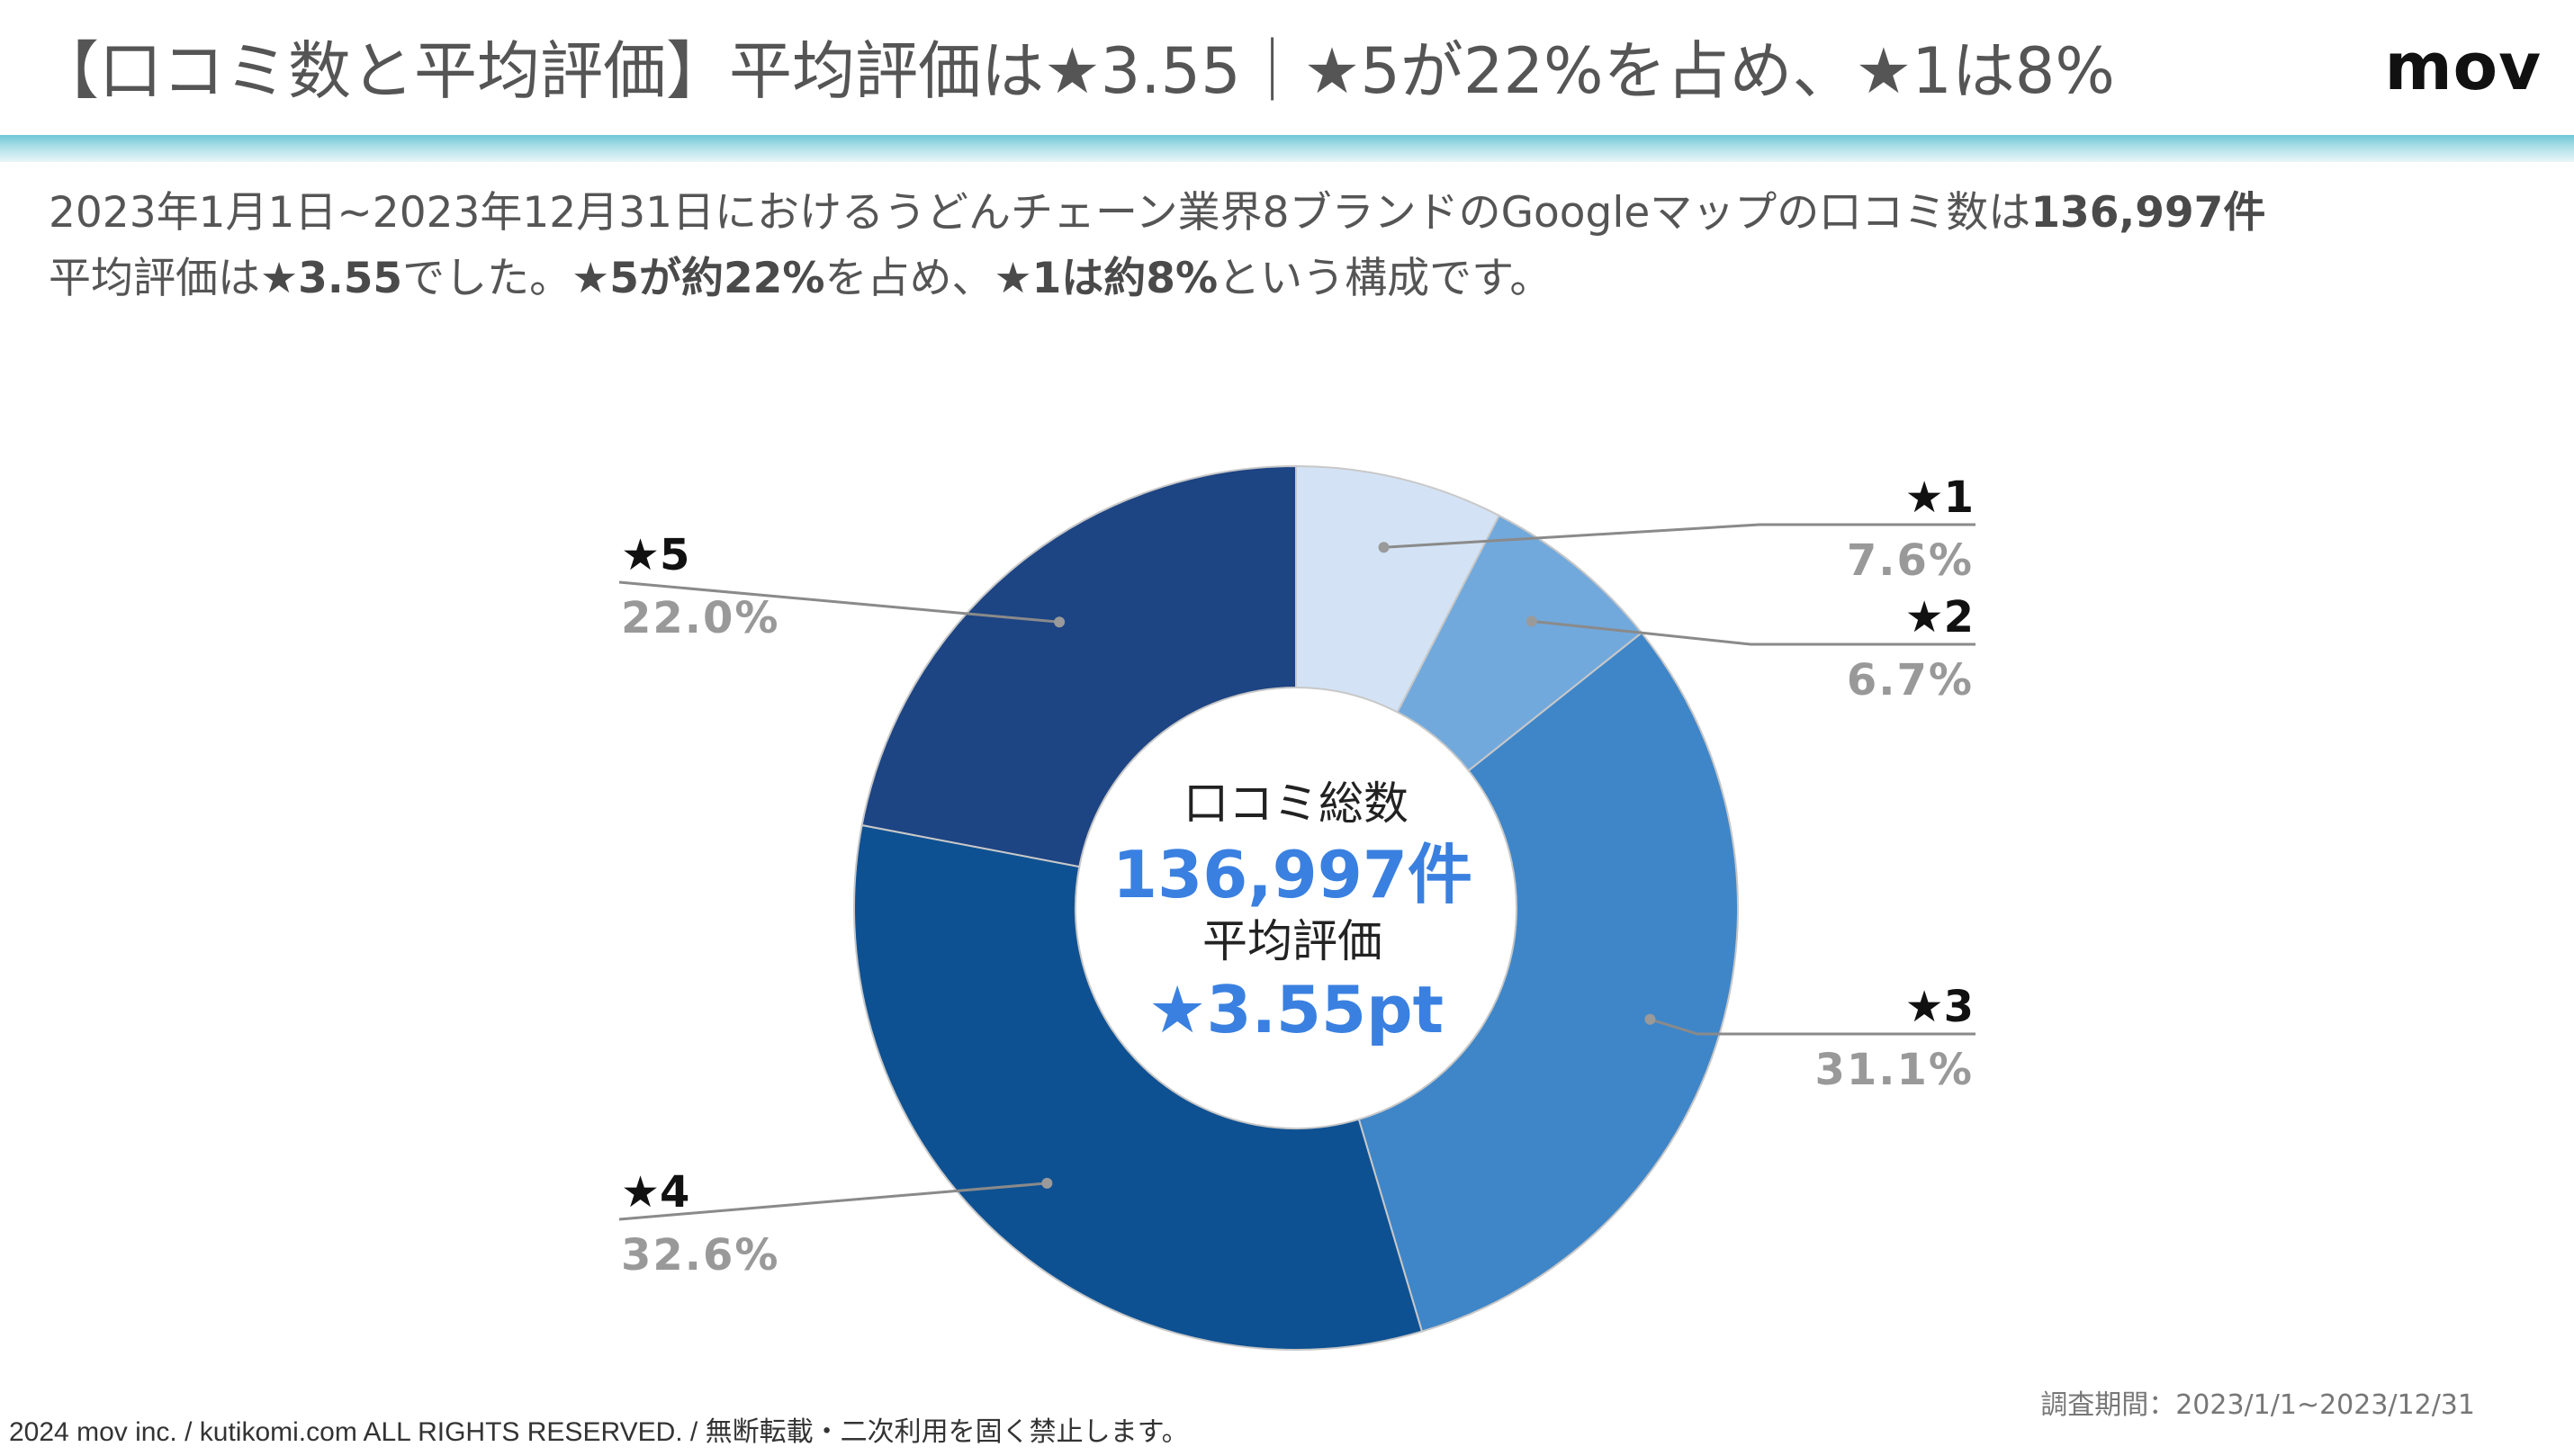 Image resolution: width=2574 pixels, height=1456 pixels. Describe the element at coordinates (909, 278) in the screenshot. I see `summary-text-d: を占め、` at that location.